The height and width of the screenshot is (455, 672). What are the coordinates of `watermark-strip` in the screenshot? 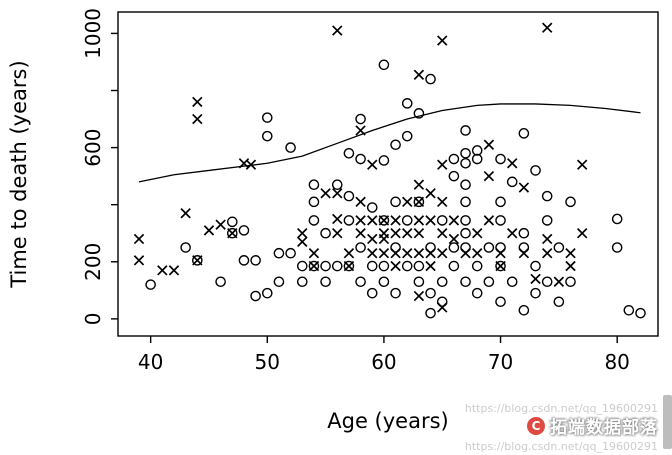 It's located at (667, 422).